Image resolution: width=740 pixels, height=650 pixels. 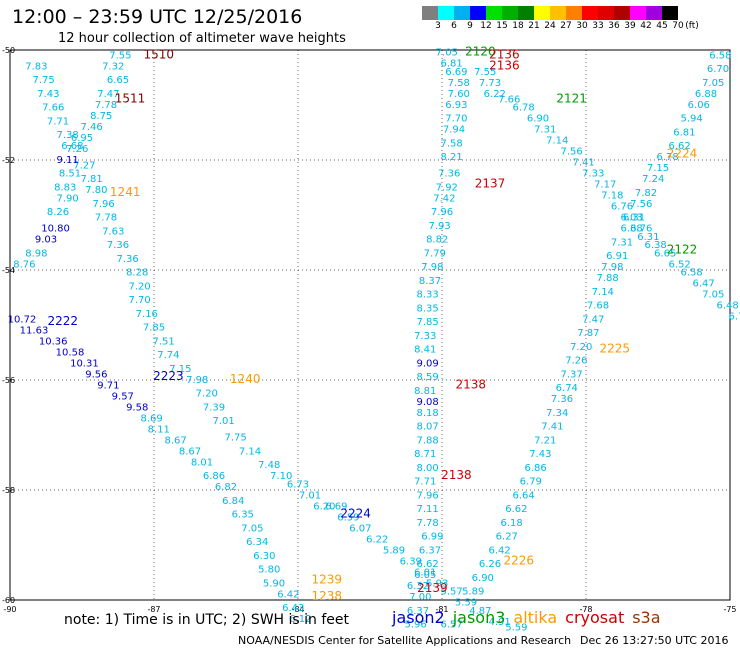 What do you see at coordinates (168, 355) in the screenshot?
I see `swh-value-label: 7.74` at bounding box center [168, 355].